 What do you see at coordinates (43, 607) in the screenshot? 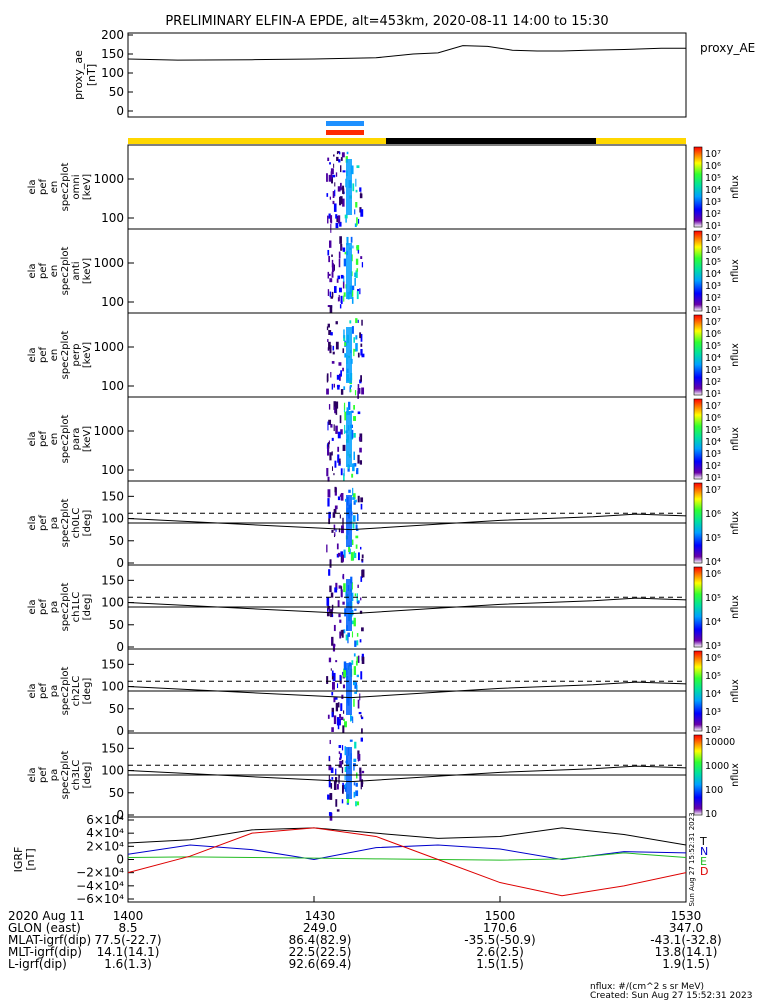
I see `panel-ylabel: pef` at bounding box center [43, 607].